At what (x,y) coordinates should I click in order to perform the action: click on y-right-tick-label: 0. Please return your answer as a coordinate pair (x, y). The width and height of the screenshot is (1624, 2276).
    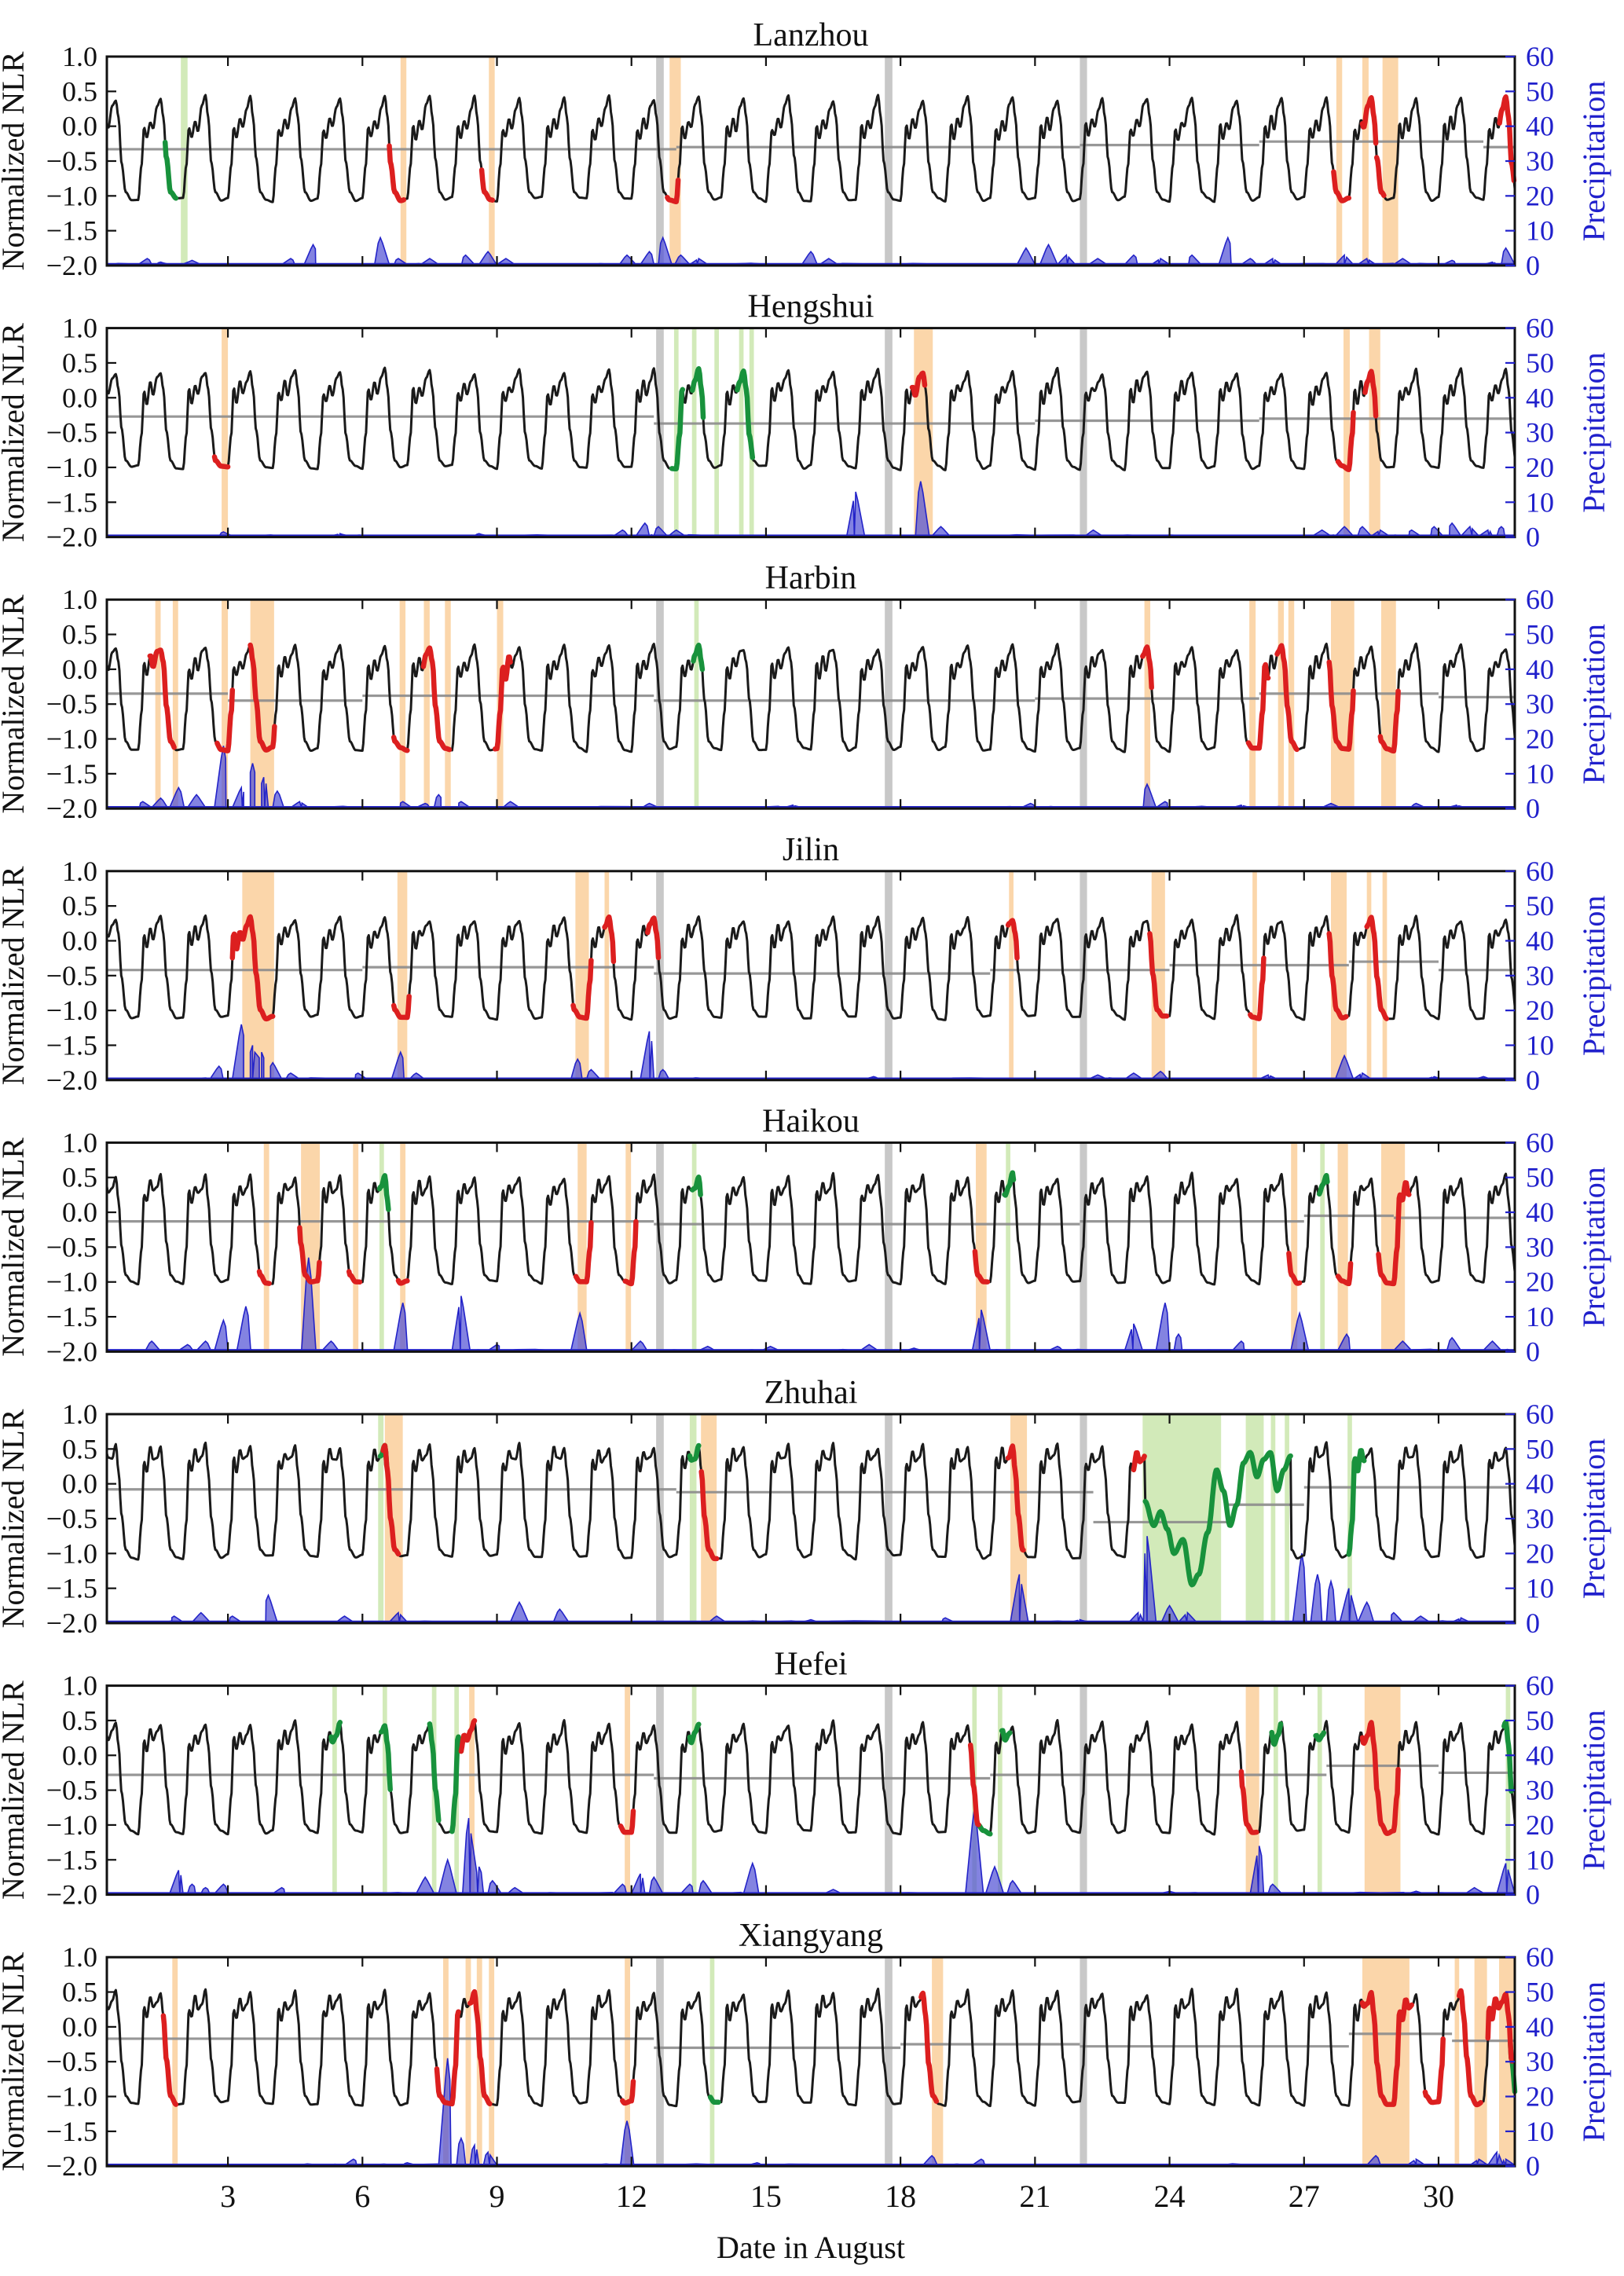
    Looking at the image, I should click on (1533, 1080).